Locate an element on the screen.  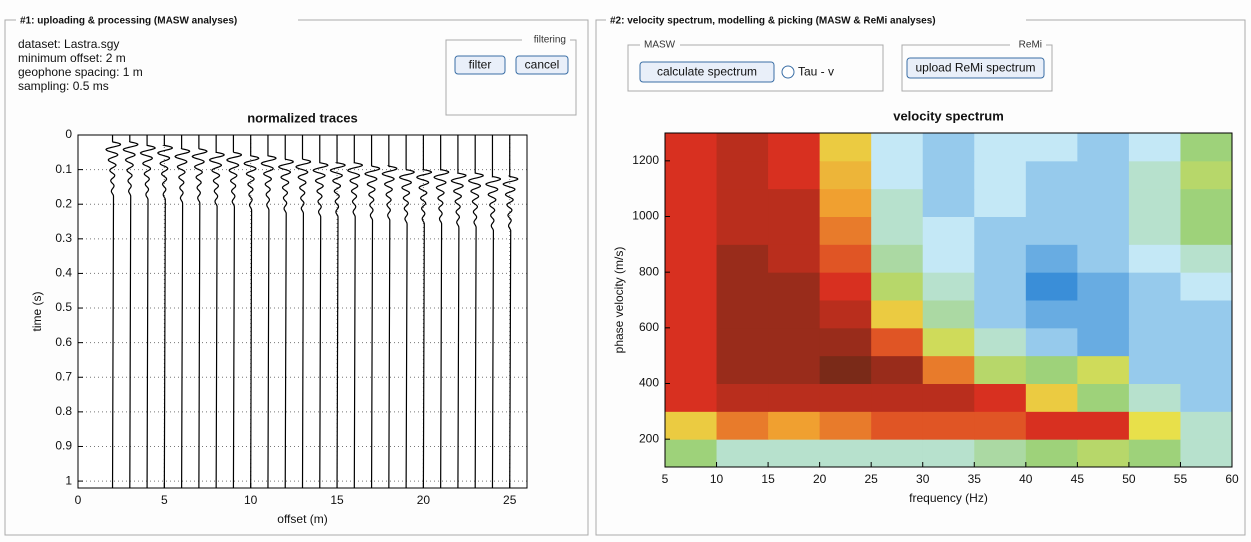
y-tick-label: 0.1 is located at coordinates (63, 169).